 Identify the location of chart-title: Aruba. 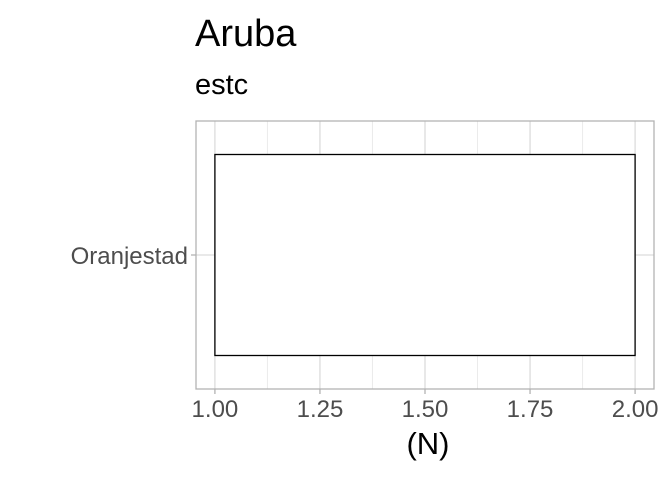
(246, 34).